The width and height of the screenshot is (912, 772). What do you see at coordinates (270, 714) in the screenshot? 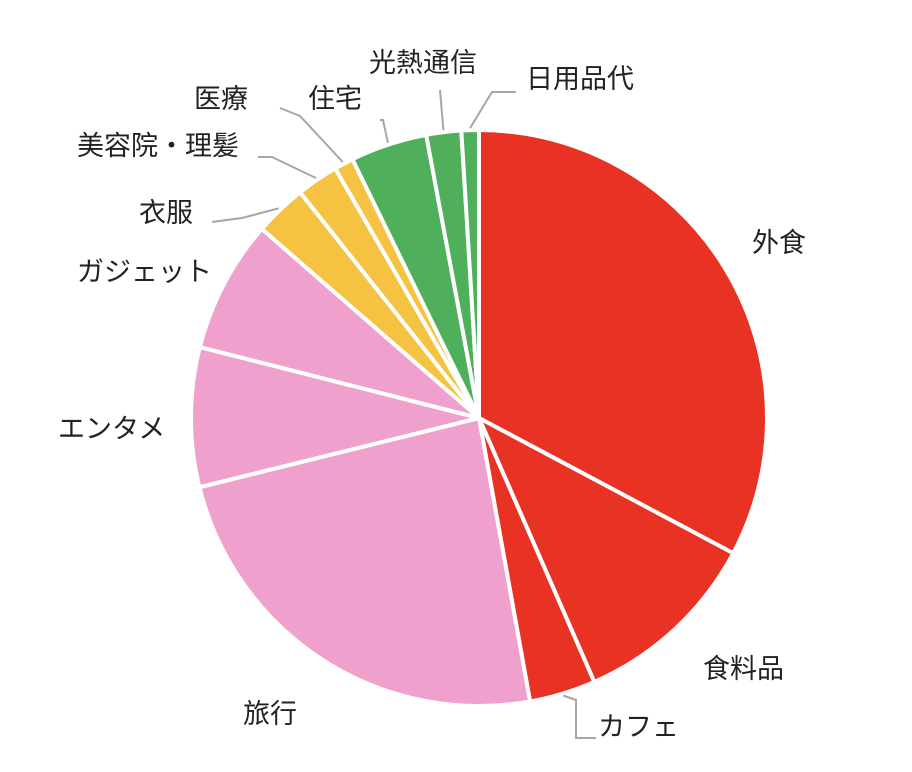
I see `label-ryoko: 旅行` at bounding box center [270, 714].